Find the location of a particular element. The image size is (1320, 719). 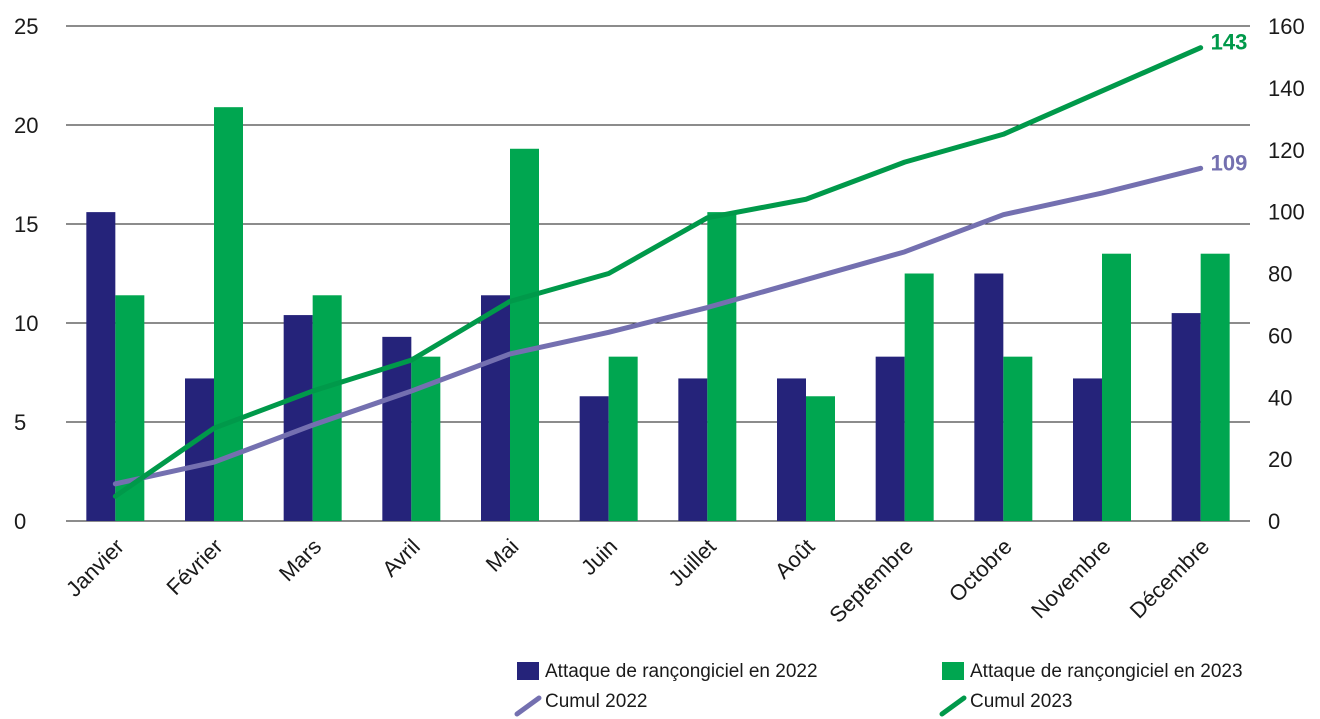

right-tick-label: 80 is located at coordinates (1280, 274).